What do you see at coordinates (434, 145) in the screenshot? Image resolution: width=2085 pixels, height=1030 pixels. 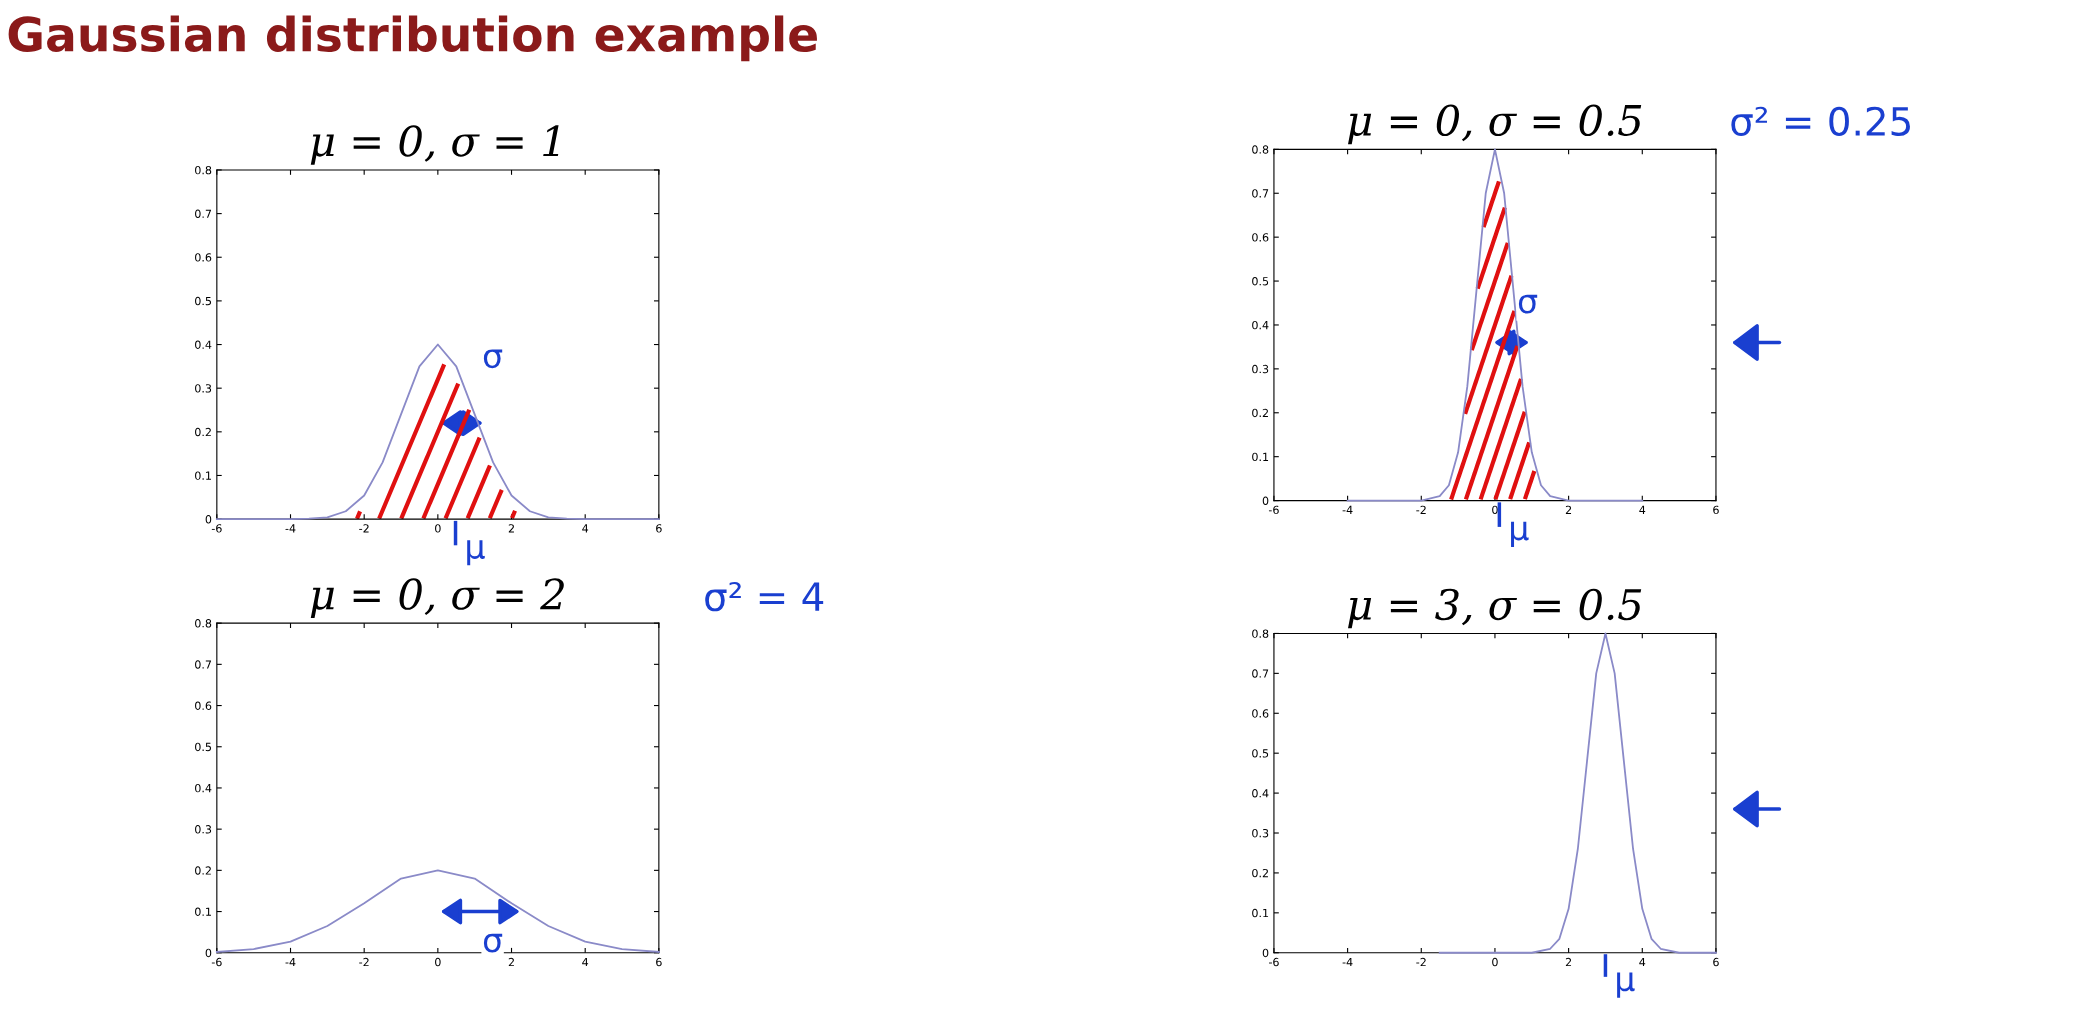 I see `chart-title: μ = 0, σ = 1` at bounding box center [434, 145].